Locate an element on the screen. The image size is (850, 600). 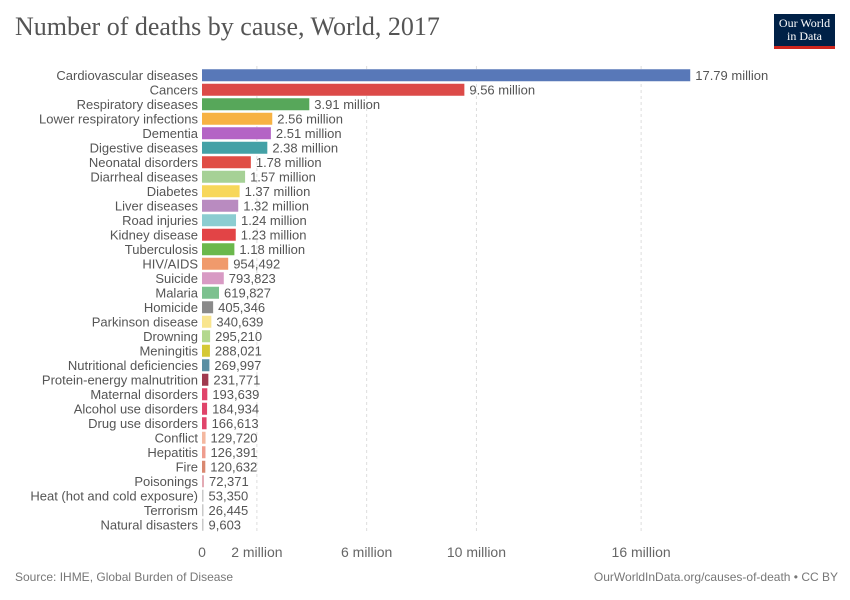
value-label: 619,827 is located at coordinates (247, 292).